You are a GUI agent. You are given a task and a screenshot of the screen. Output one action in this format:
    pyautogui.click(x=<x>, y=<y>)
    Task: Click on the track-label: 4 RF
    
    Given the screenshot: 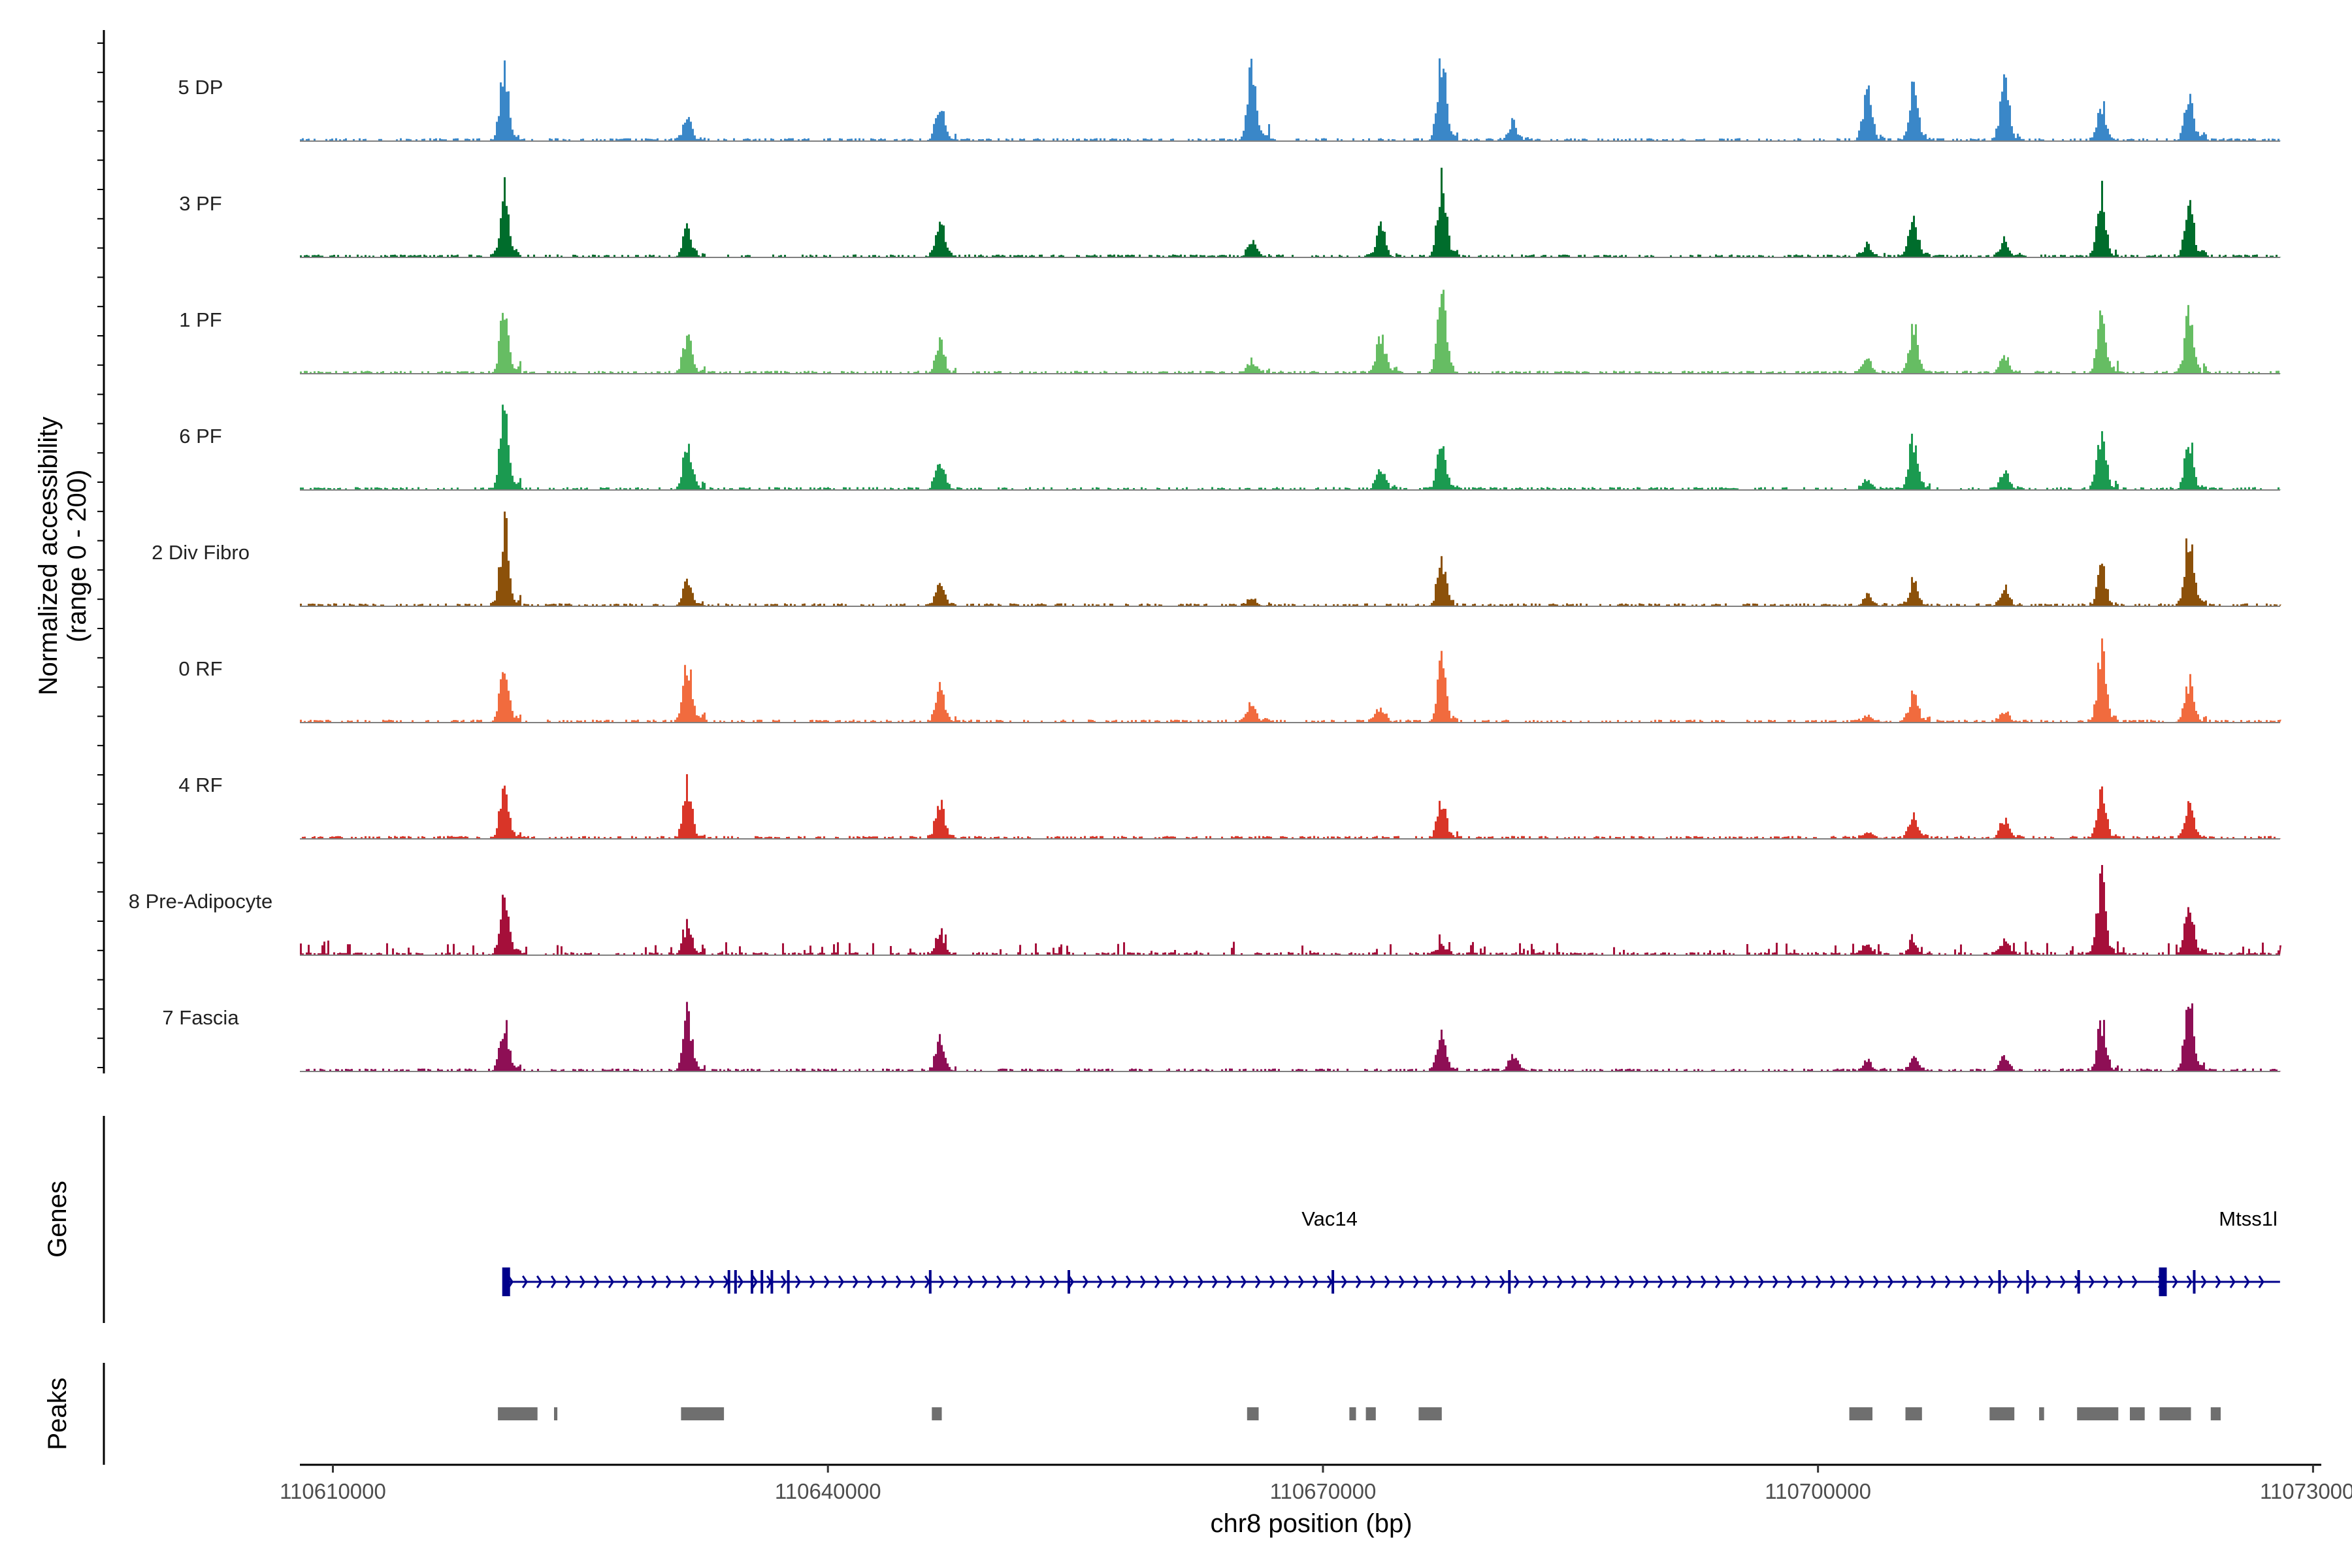 What is the action you would take?
    pyautogui.click(x=200, y=785)
    